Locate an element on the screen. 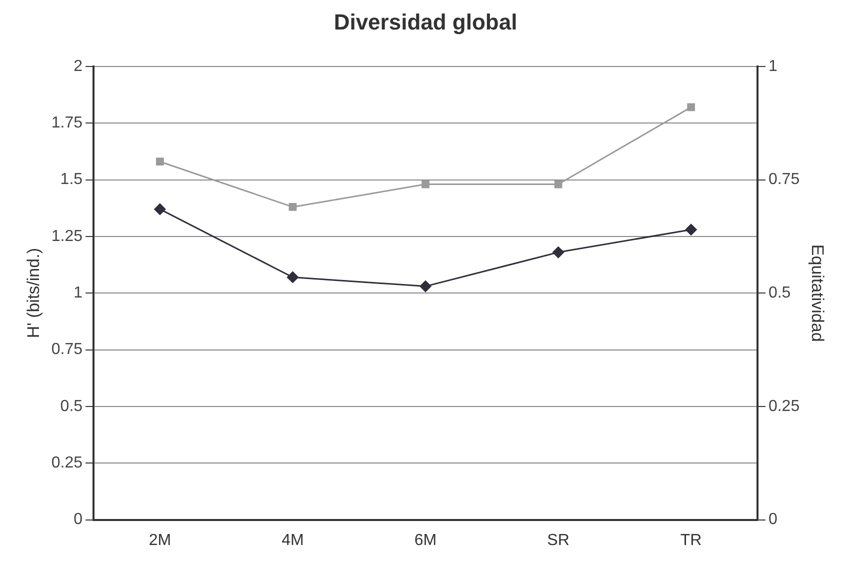 Image resolution: width=851 pixels, height=573 pixels. x-tick-label: TR is located at coordinates (691, 540).